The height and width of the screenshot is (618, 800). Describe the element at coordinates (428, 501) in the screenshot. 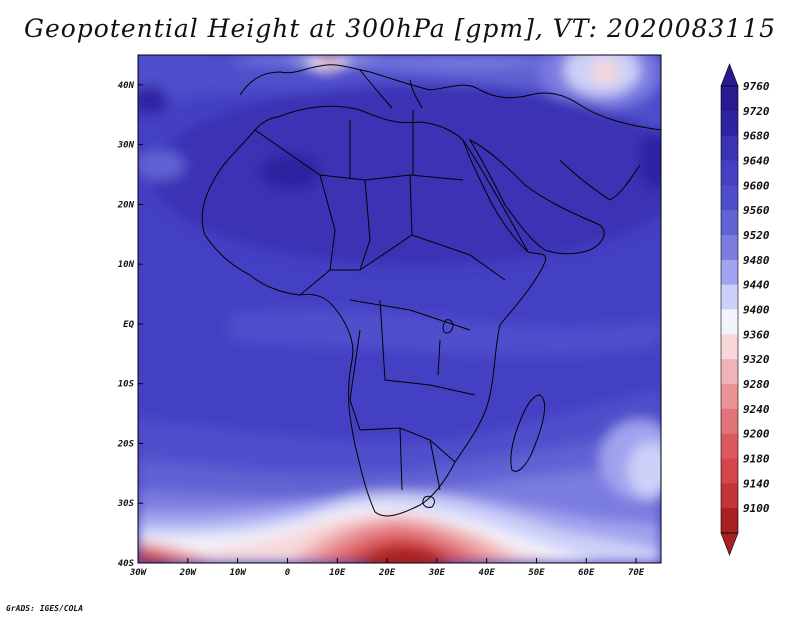

I see `lesotho` at that location.